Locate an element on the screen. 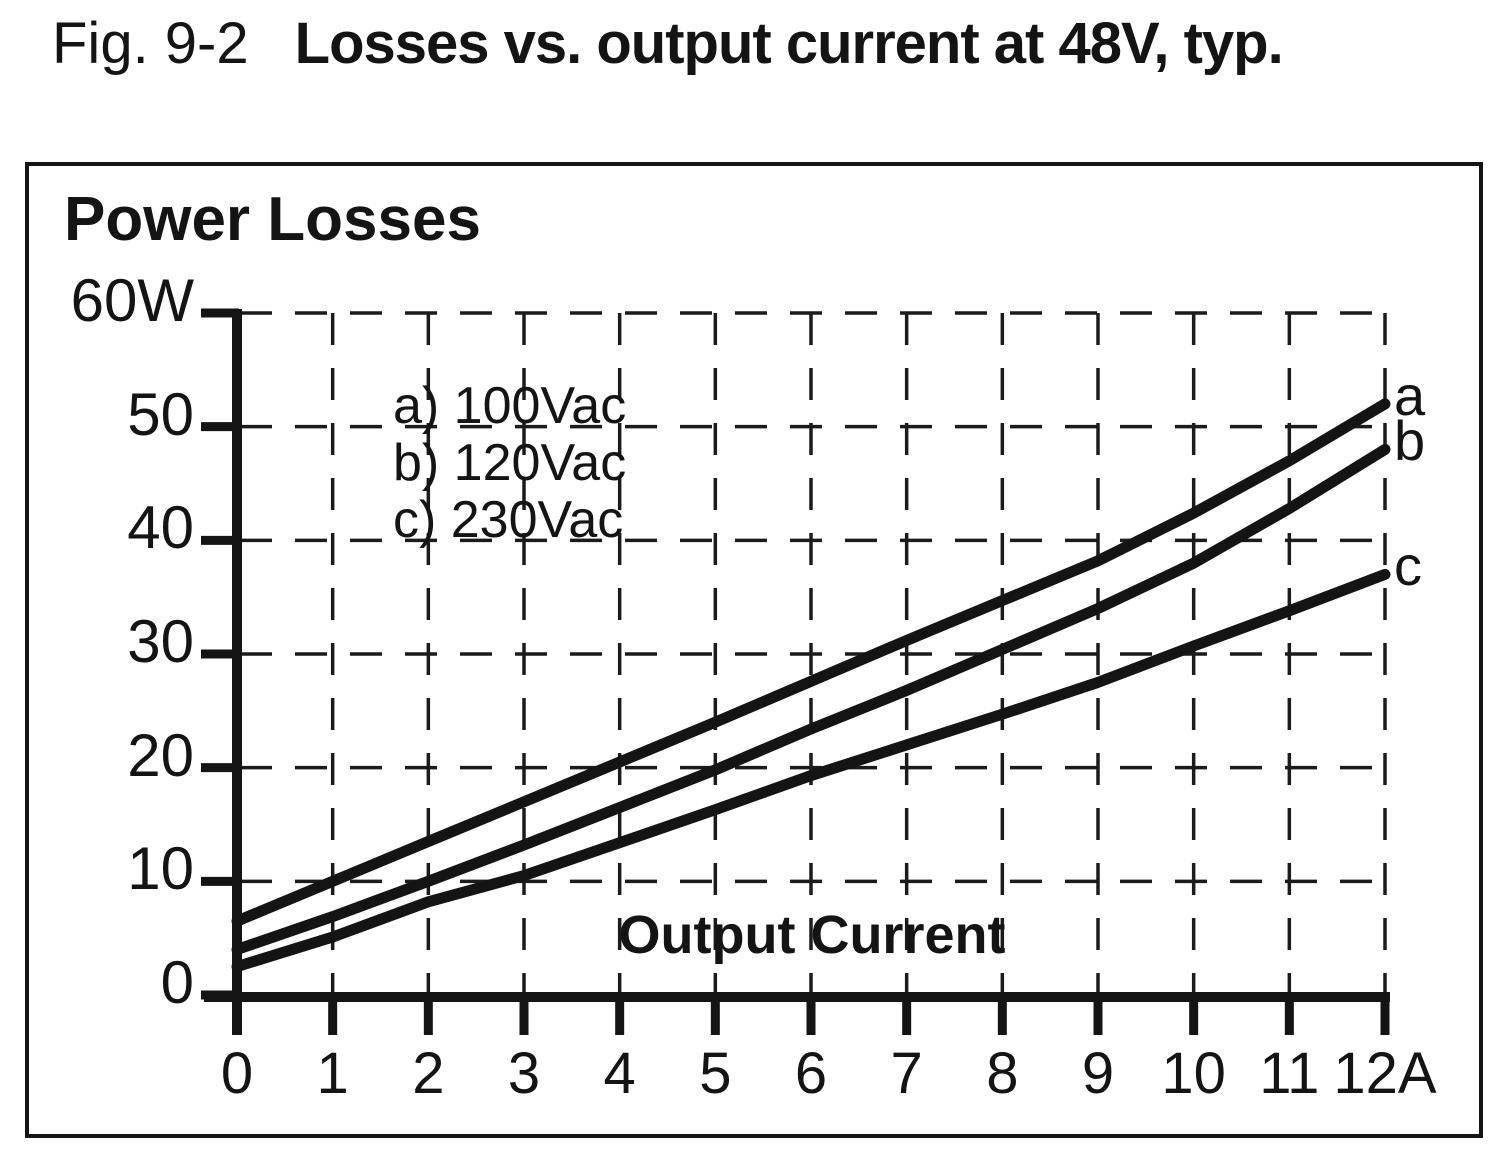 The width and height of the screenshot is (1500, 1154). y-tick-label-30w: 30 is located at coordinates (160, 641).